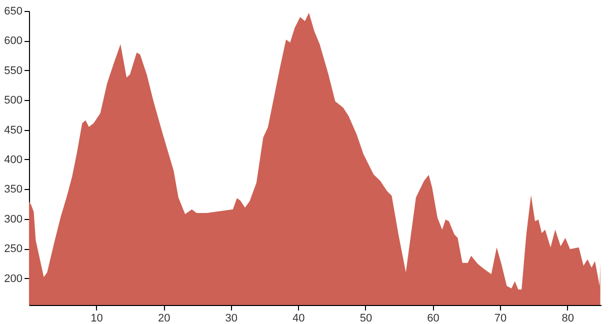 This screenshot has width=610, height=324. I want to click on y-tick-label: 600, so click(13, 41).